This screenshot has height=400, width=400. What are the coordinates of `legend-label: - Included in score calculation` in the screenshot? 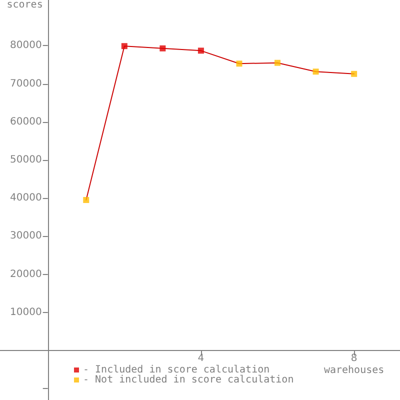 It's located at (176, 370).